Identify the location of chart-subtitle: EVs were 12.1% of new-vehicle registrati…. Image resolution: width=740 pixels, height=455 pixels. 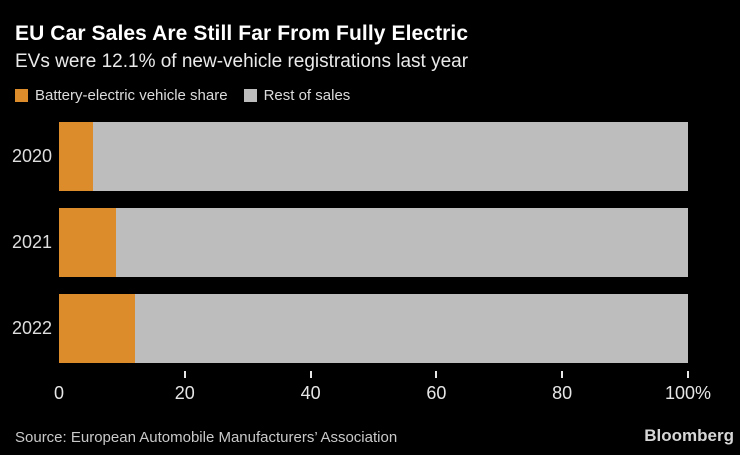
(242, 61).